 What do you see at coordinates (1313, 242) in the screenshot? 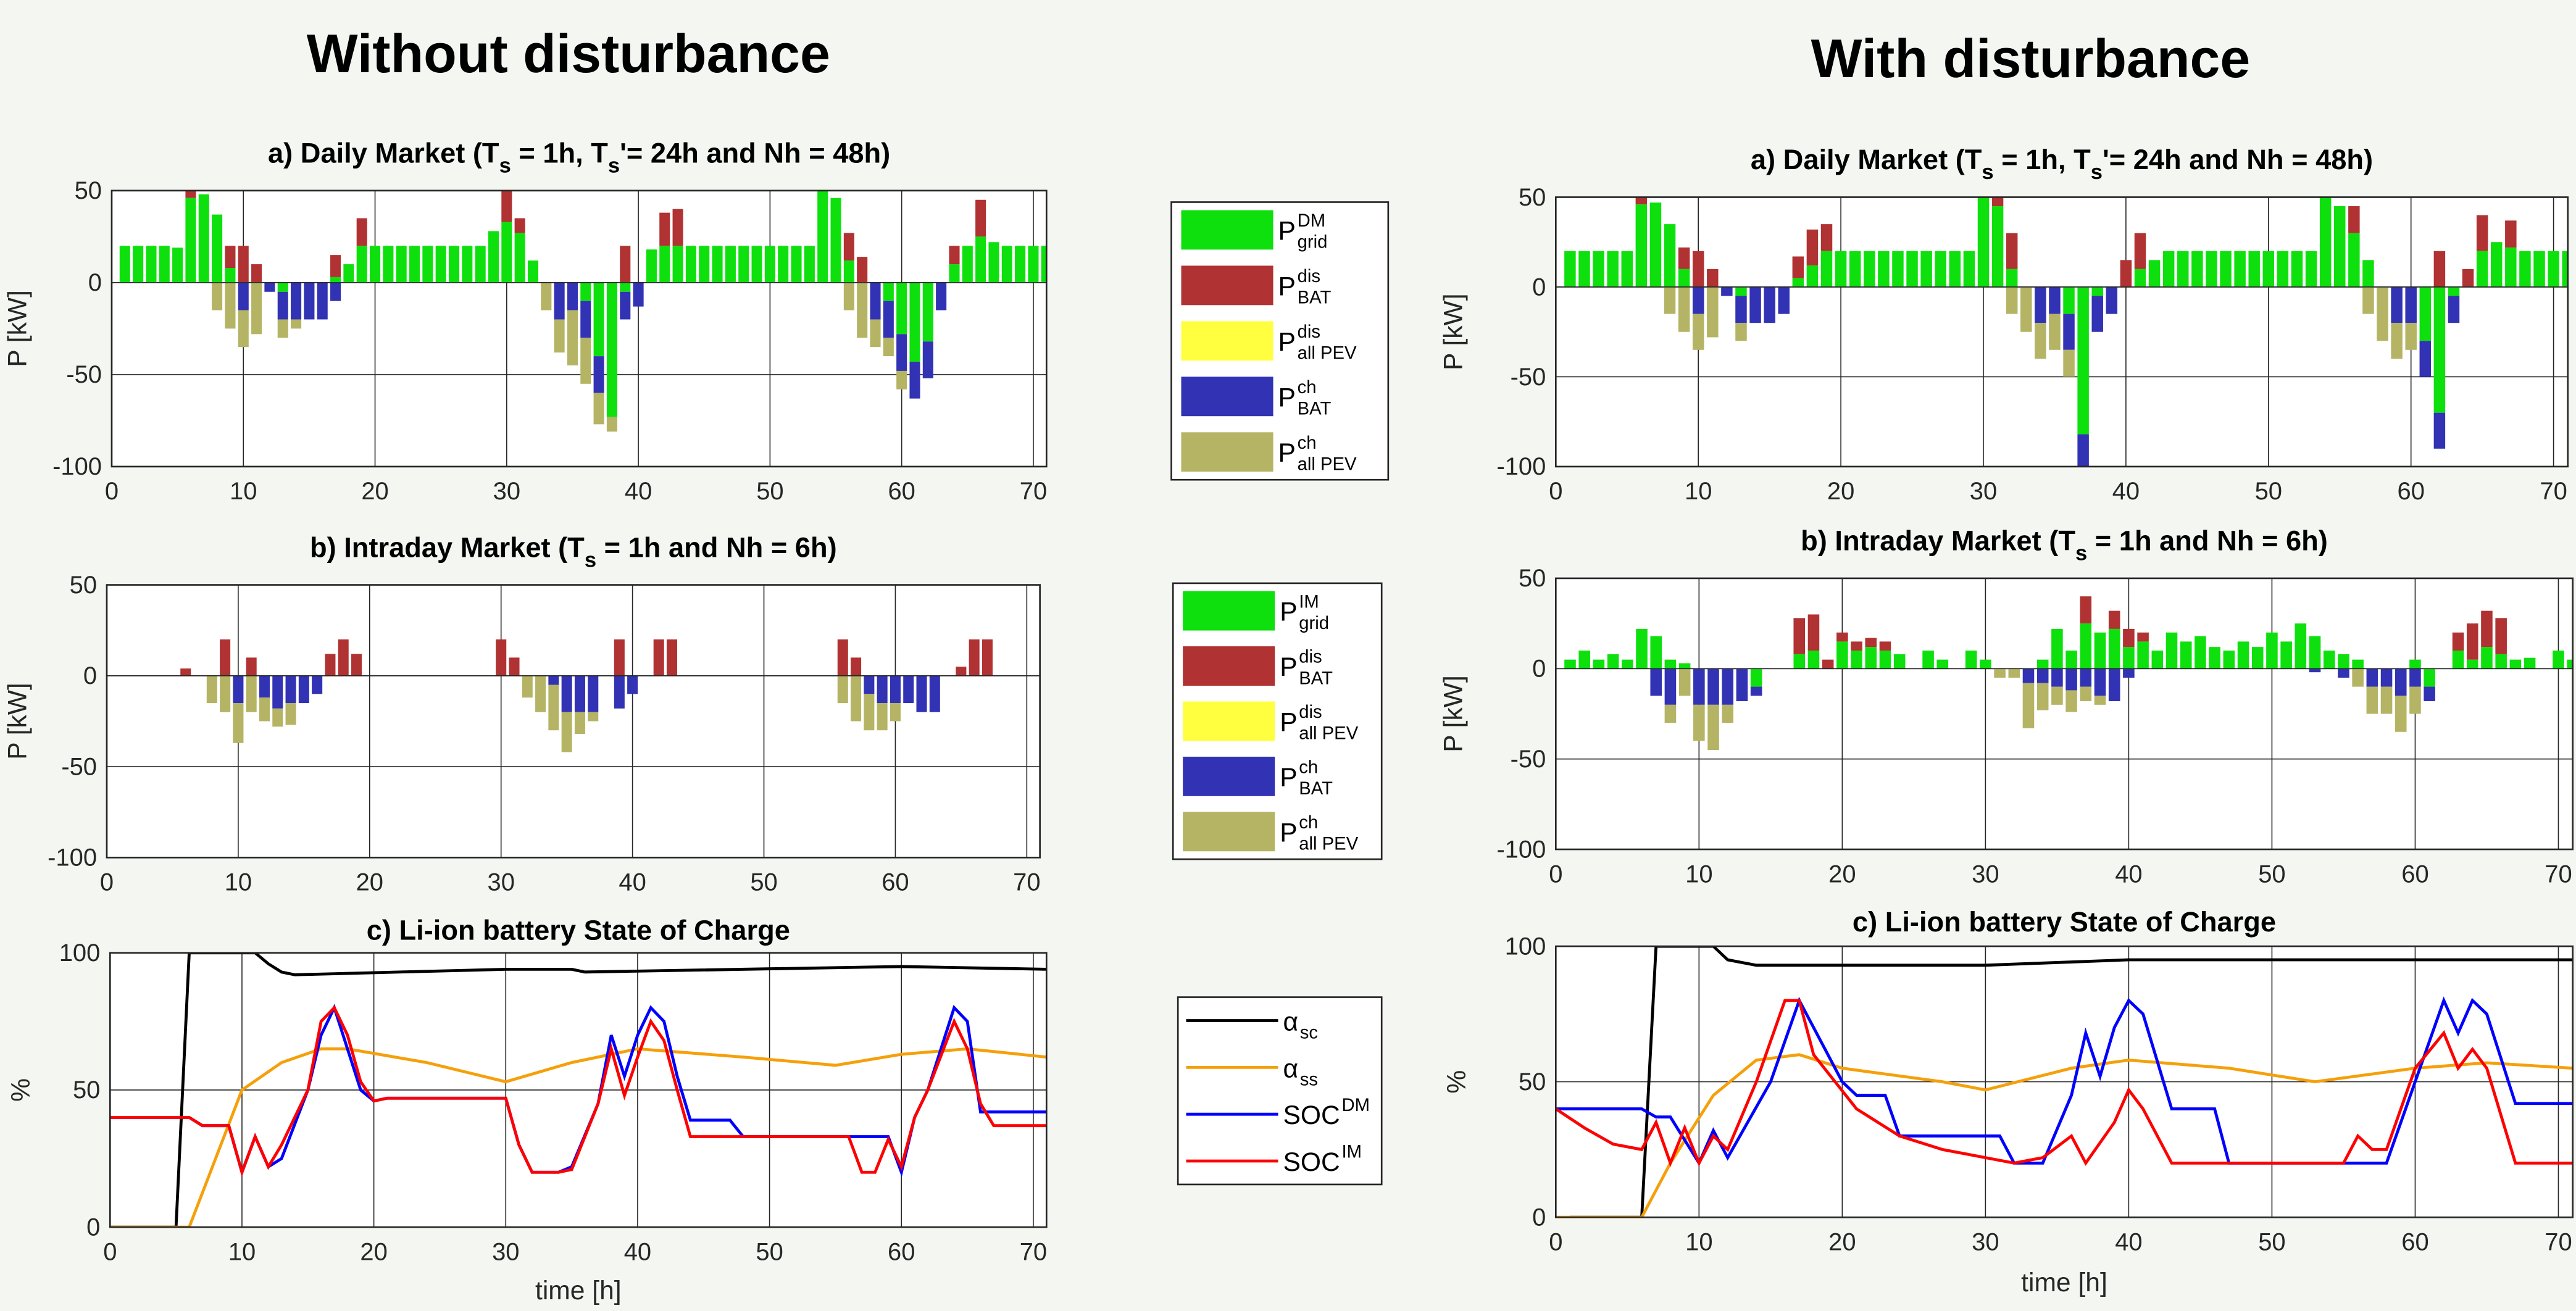
I see `legend-sub: grid` at bounding box center [1313, 242].